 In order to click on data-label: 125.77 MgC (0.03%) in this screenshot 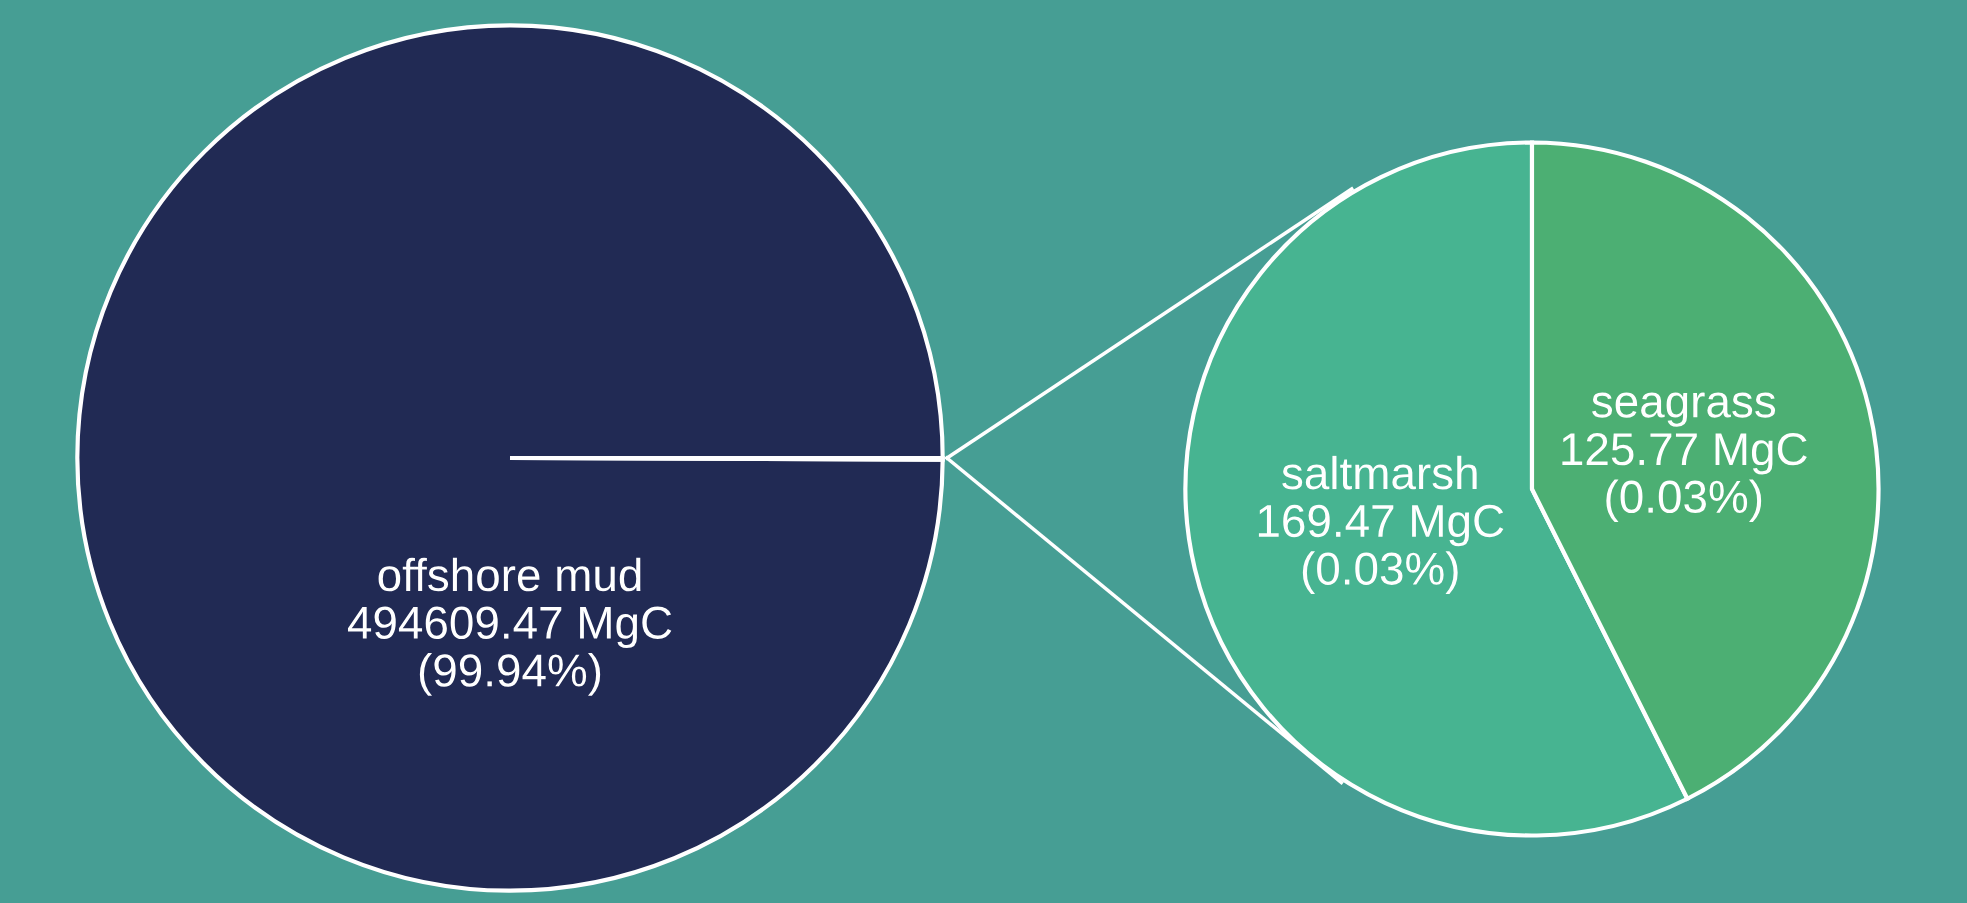, I will do `click(1684, 477)`.